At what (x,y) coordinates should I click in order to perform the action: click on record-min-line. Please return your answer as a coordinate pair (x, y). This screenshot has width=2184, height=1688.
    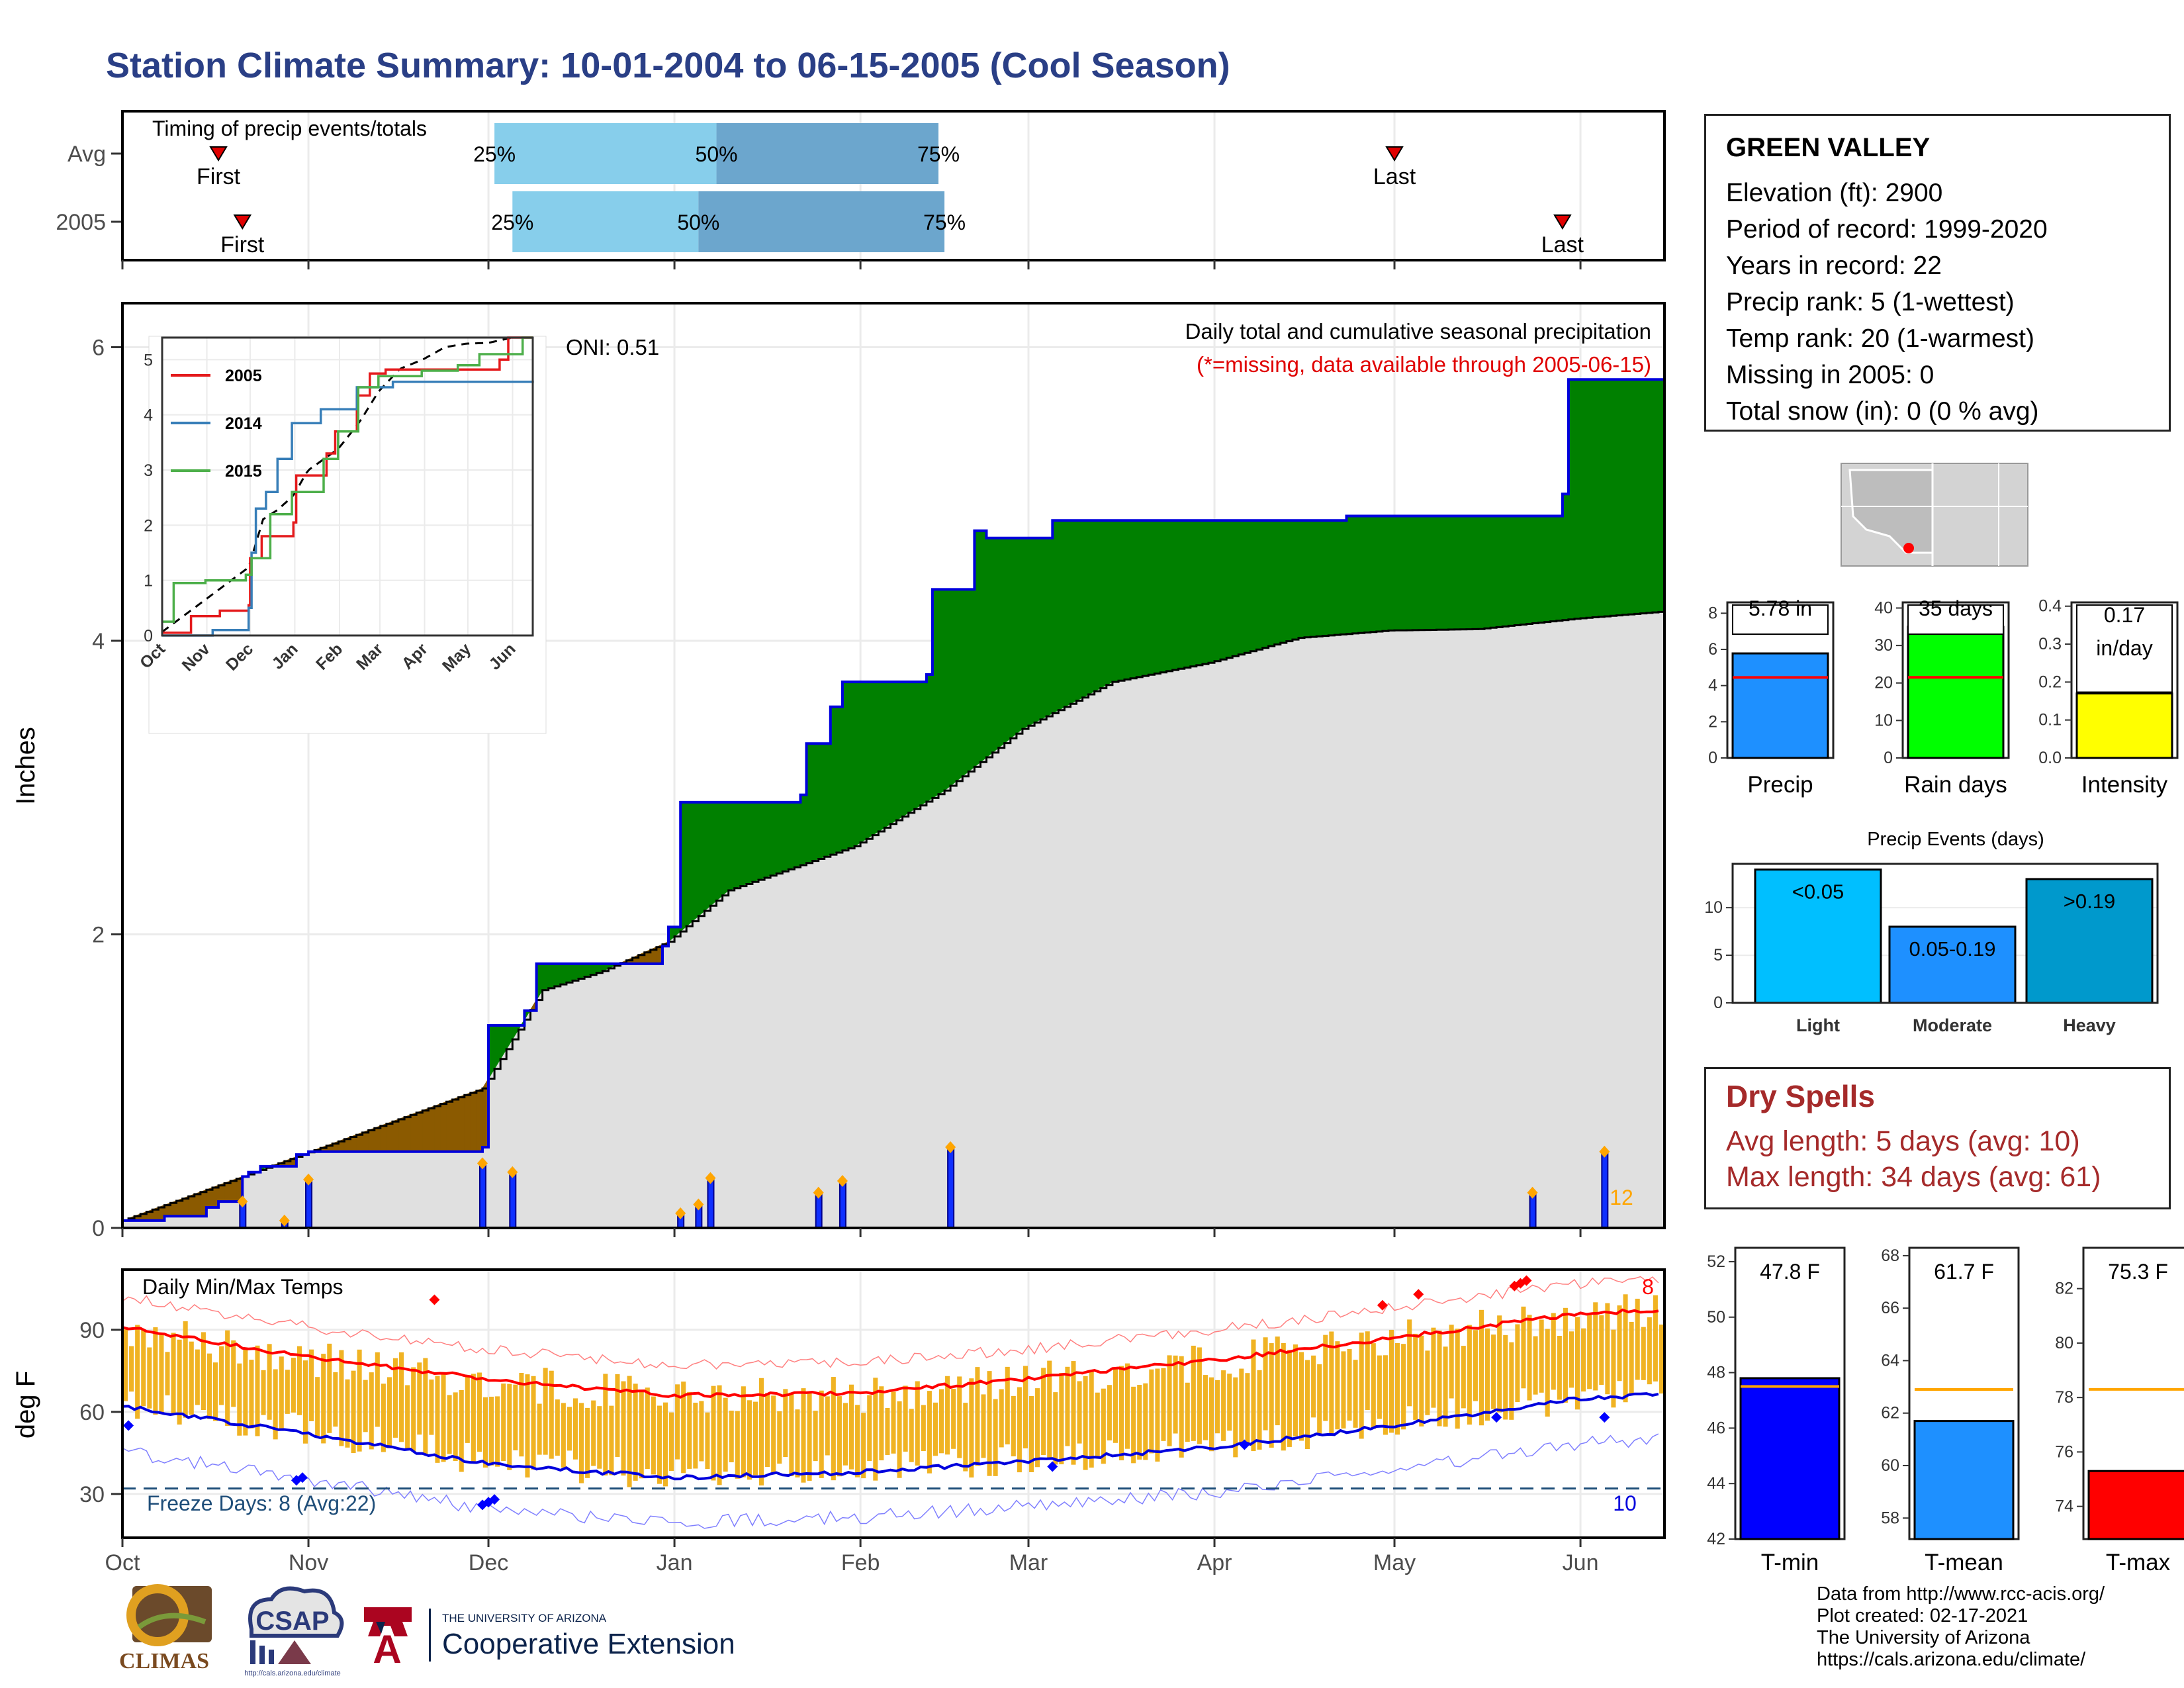
    Looking at the image, I should click on (890, 1481).